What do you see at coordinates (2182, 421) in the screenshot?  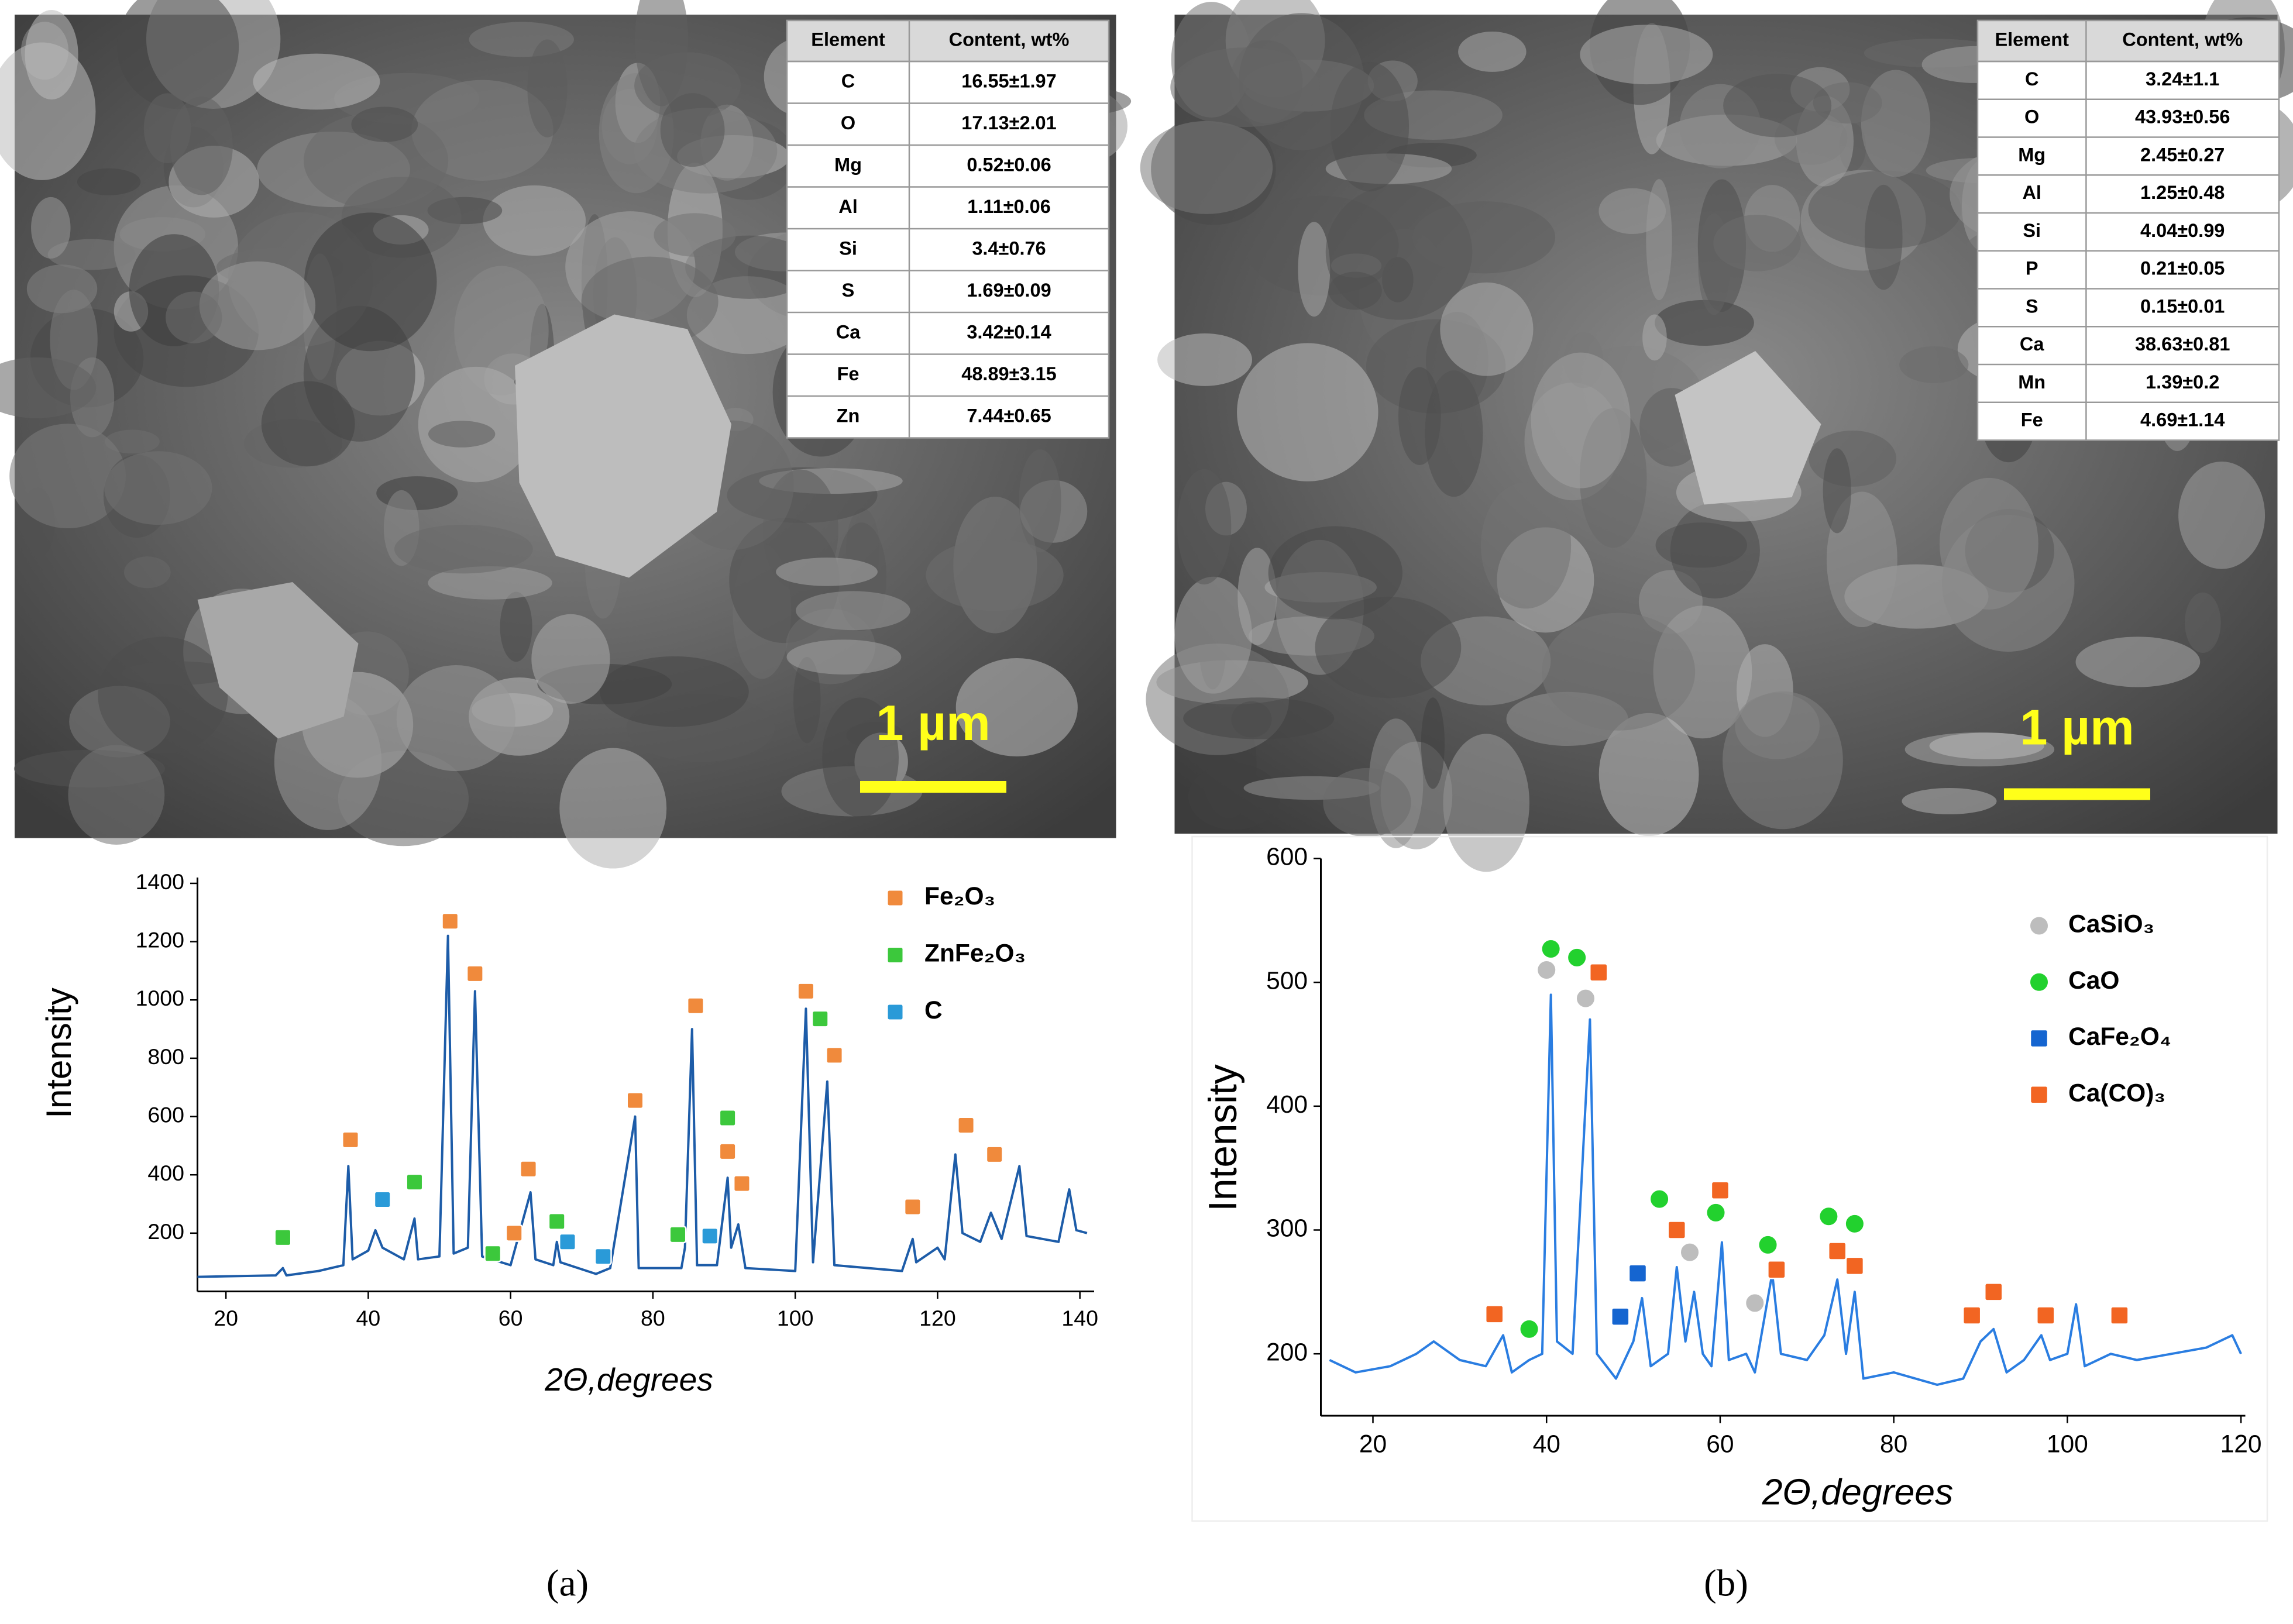 I see `table-cell: 4.69±1.14` at bounding box center [2182, 421].